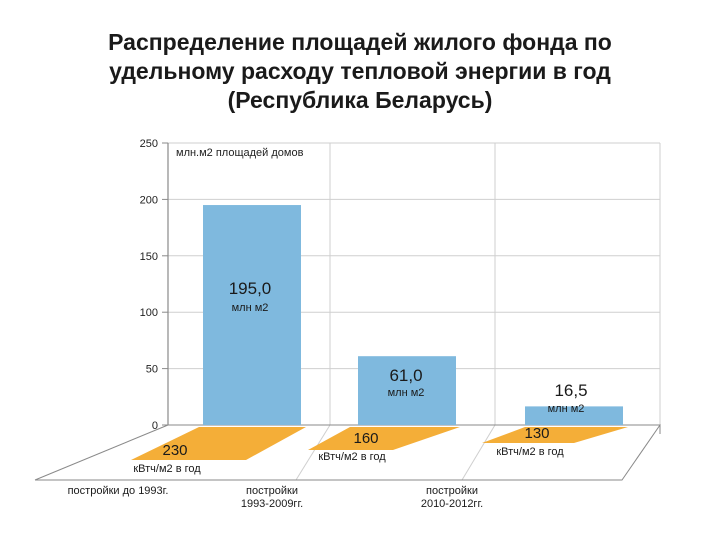 The image size is (720, 540). Describe the element at coordinates (406, 393) in the screenshot. I see `bar-unit-label-1: млн м2` at that location.